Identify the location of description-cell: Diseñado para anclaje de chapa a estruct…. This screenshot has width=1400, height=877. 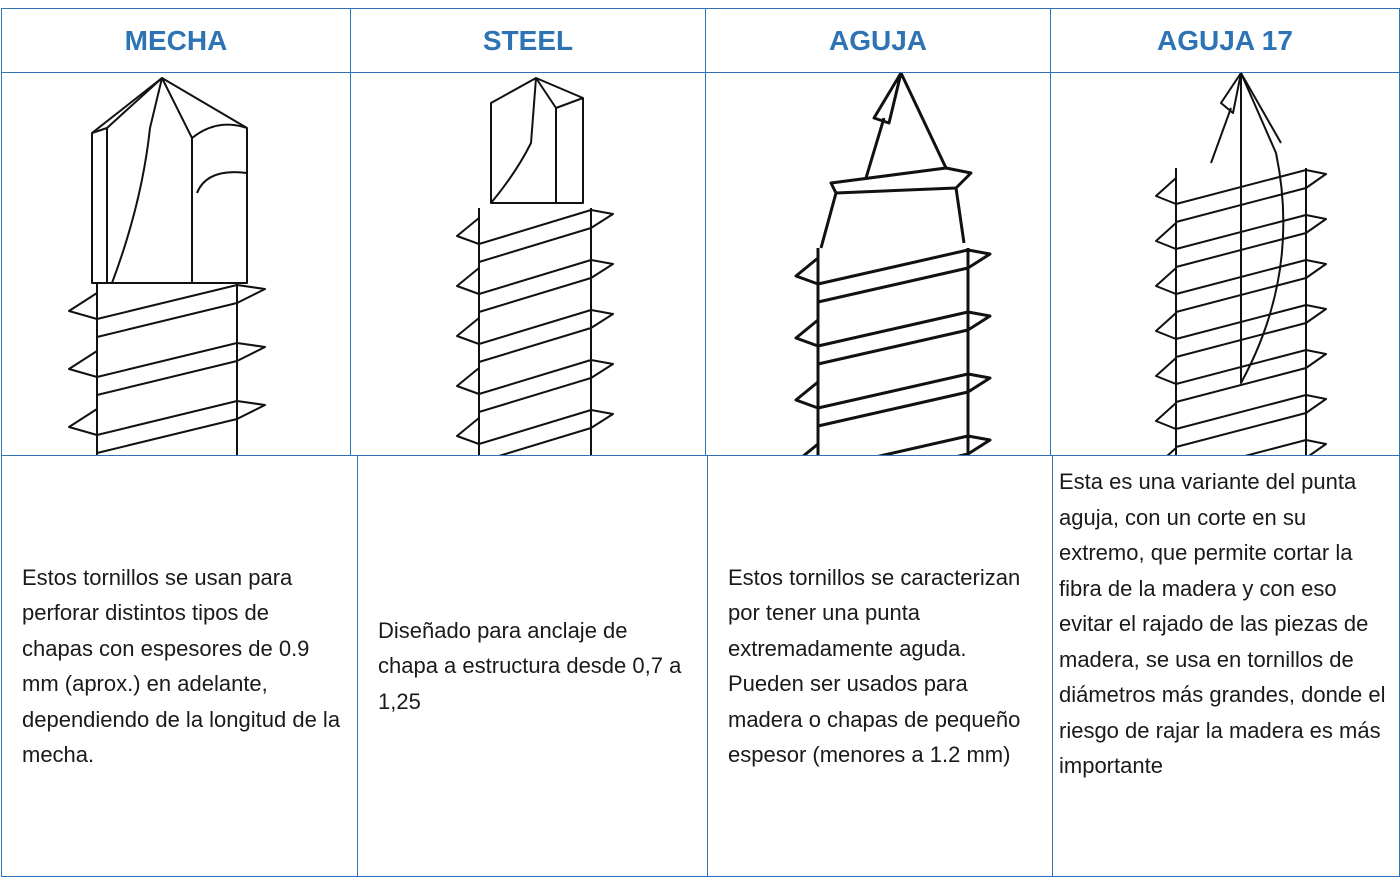
(532, 666).